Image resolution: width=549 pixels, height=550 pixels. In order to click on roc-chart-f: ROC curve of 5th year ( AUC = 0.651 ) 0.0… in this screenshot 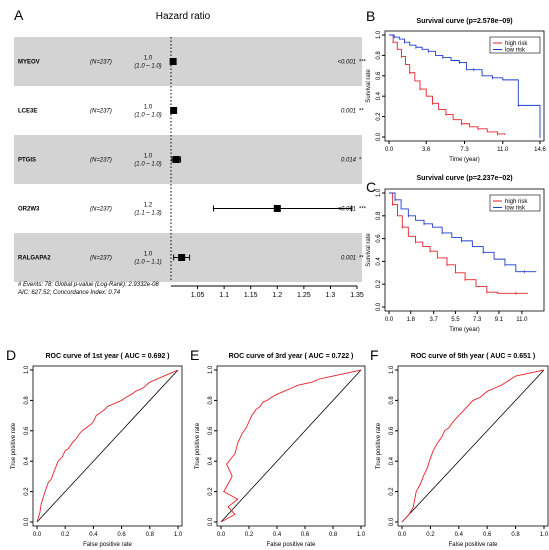, I will do `click(462, 450)`.